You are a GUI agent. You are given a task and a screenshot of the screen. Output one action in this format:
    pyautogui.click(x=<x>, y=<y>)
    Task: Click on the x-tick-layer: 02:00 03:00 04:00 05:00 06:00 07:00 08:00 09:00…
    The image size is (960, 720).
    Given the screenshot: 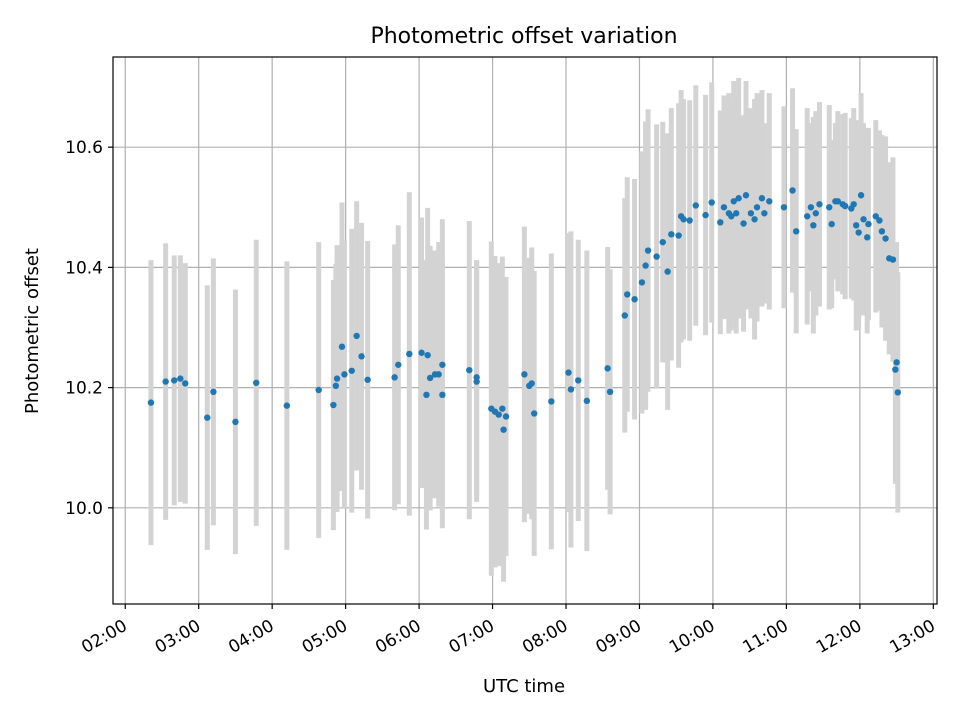 What is the action you would take?
    pyautogui.click(x=508, y=631)
    